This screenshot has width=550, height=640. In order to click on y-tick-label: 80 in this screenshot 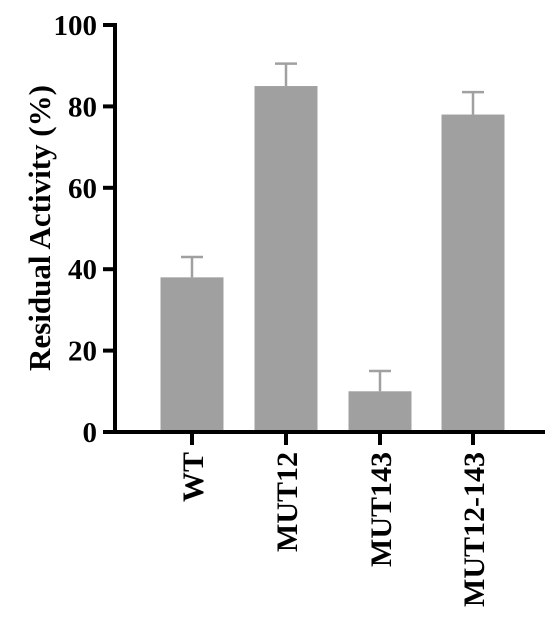, I will do `click(82, 107)`.